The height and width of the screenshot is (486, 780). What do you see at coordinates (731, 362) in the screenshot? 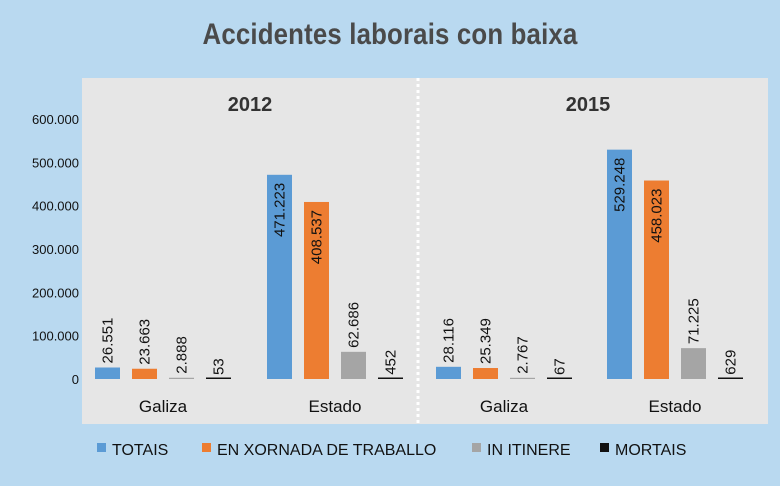
I see `data-label: 629` at bounding box center [731, 362].